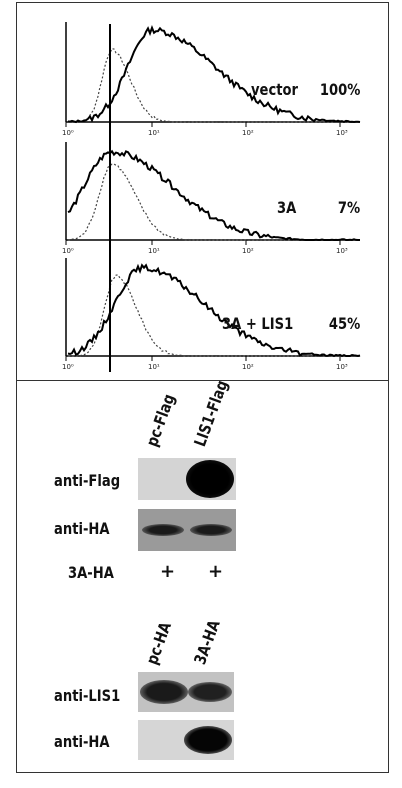 The image size is (402, 788). I want to click on blot1-condition-label: 3A-HA, so click(91, 572).